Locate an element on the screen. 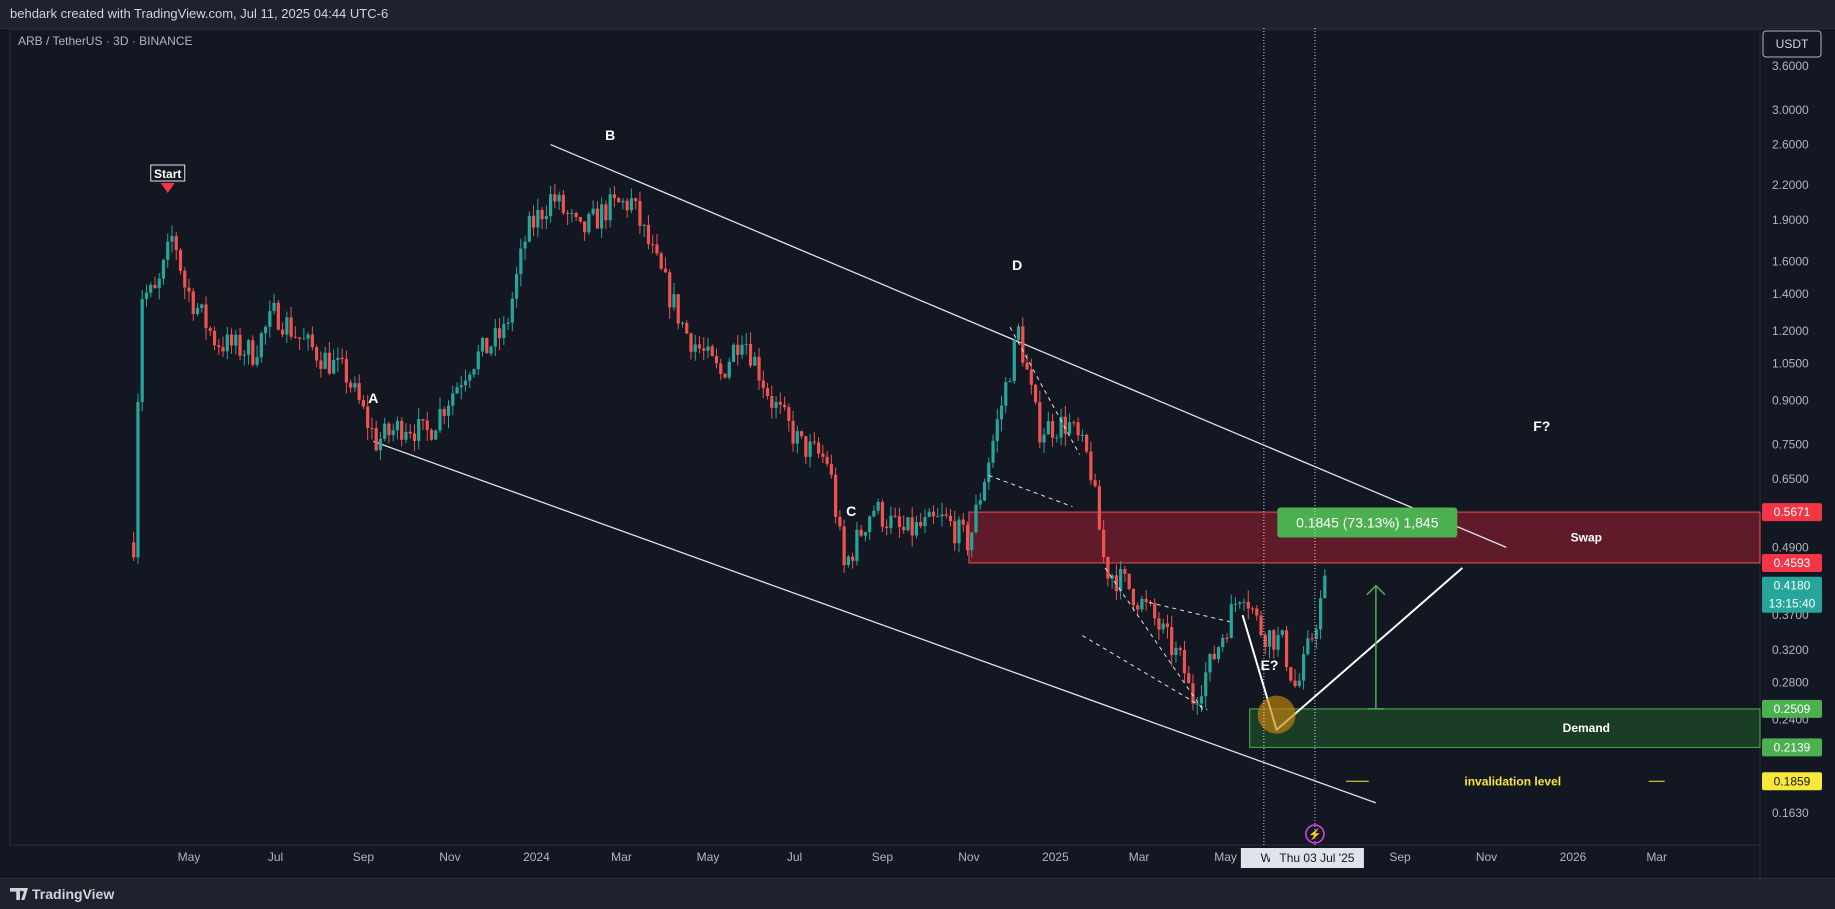 The width and height of the screenshot is (1835, 909). wave-label: D is located at coordinates (1017, 265).